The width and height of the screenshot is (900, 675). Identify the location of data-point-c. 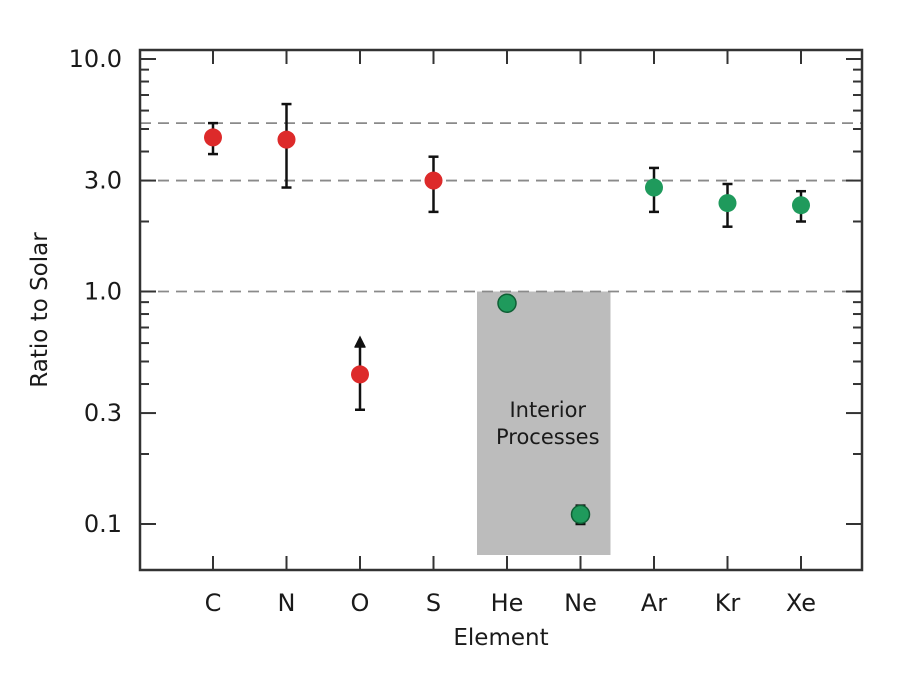
(213, 138).